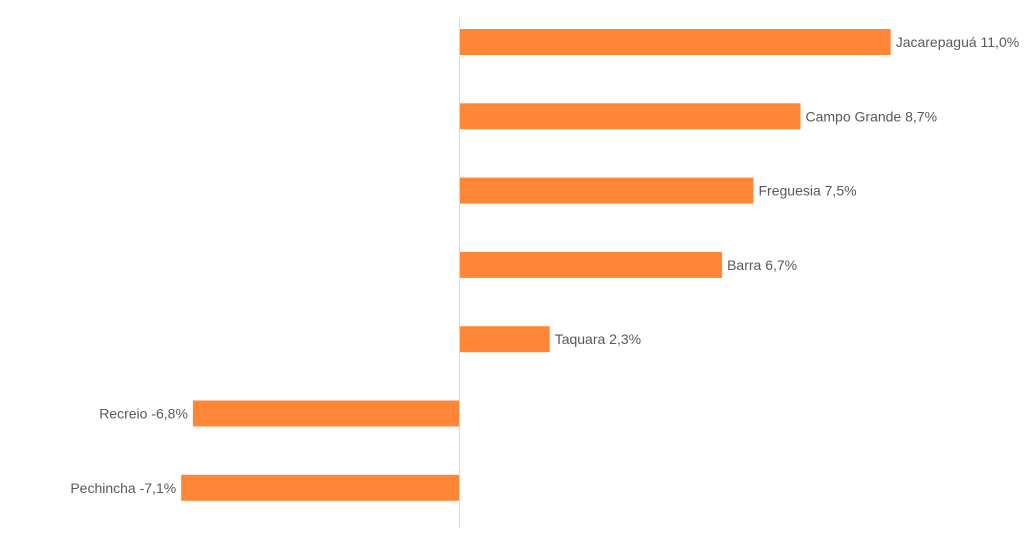  I want to click on bar-barra, so click(591, 264).